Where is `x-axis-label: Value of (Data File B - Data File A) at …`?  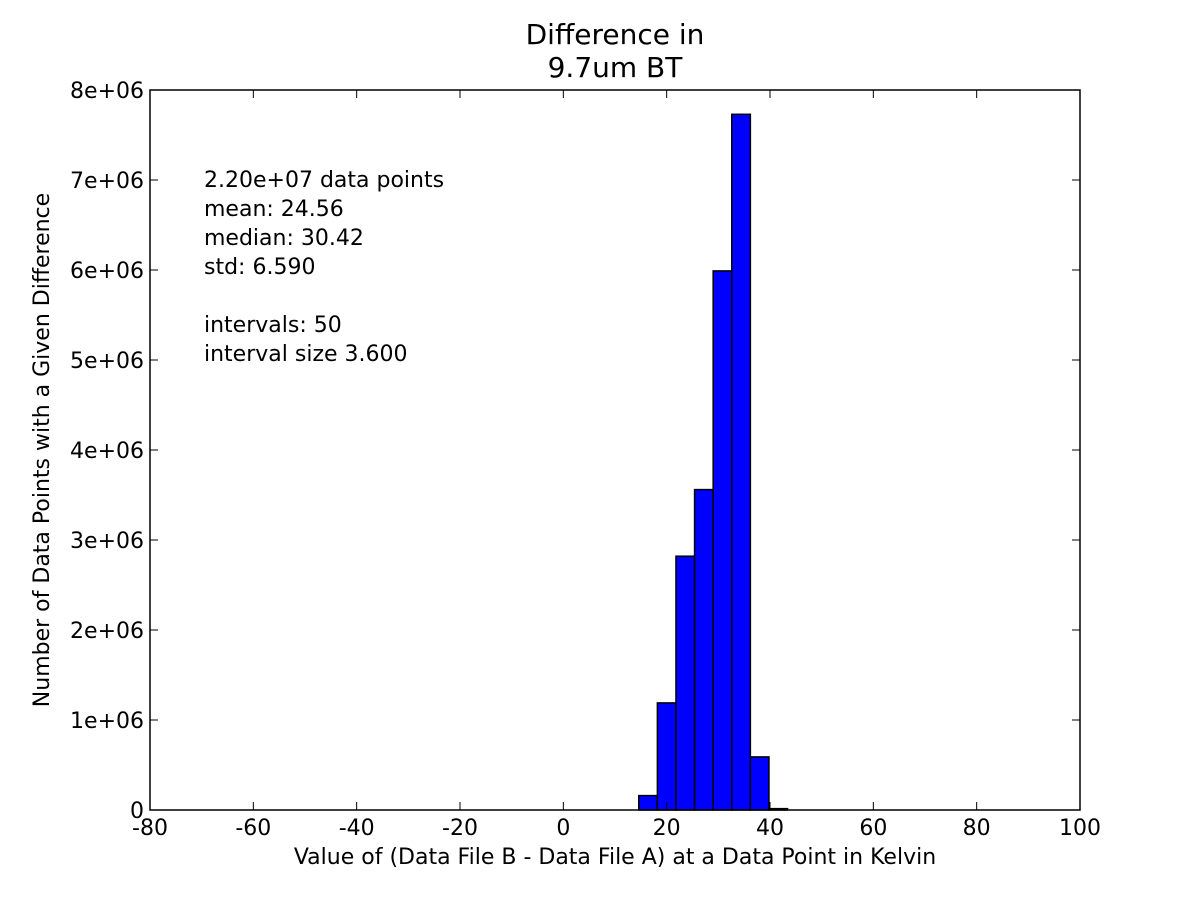
x-axis-label: Value of (Data File B - Data File A) at … is located at coordinates (615, 857).